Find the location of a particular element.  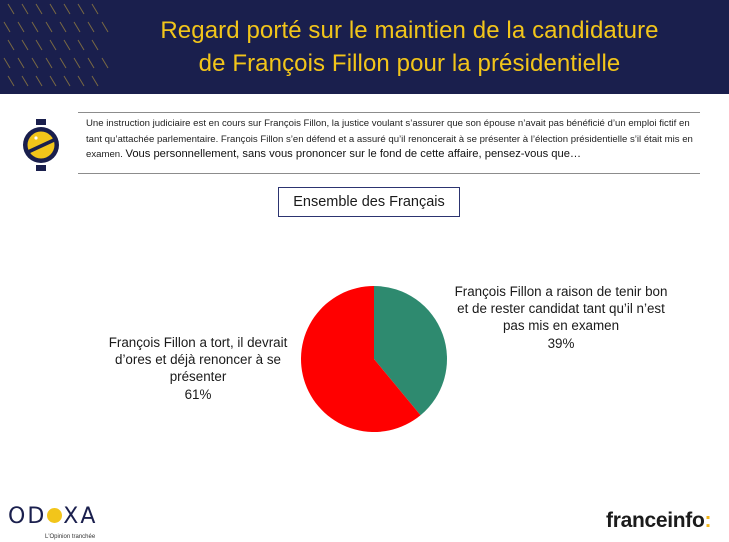

odoxa-coin-icon is located at coordinates (55, 515).